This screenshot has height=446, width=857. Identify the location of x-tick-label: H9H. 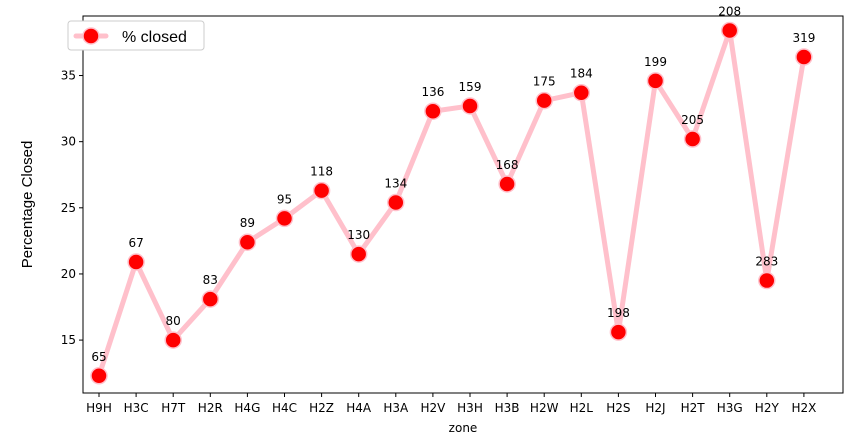
(99, 408).